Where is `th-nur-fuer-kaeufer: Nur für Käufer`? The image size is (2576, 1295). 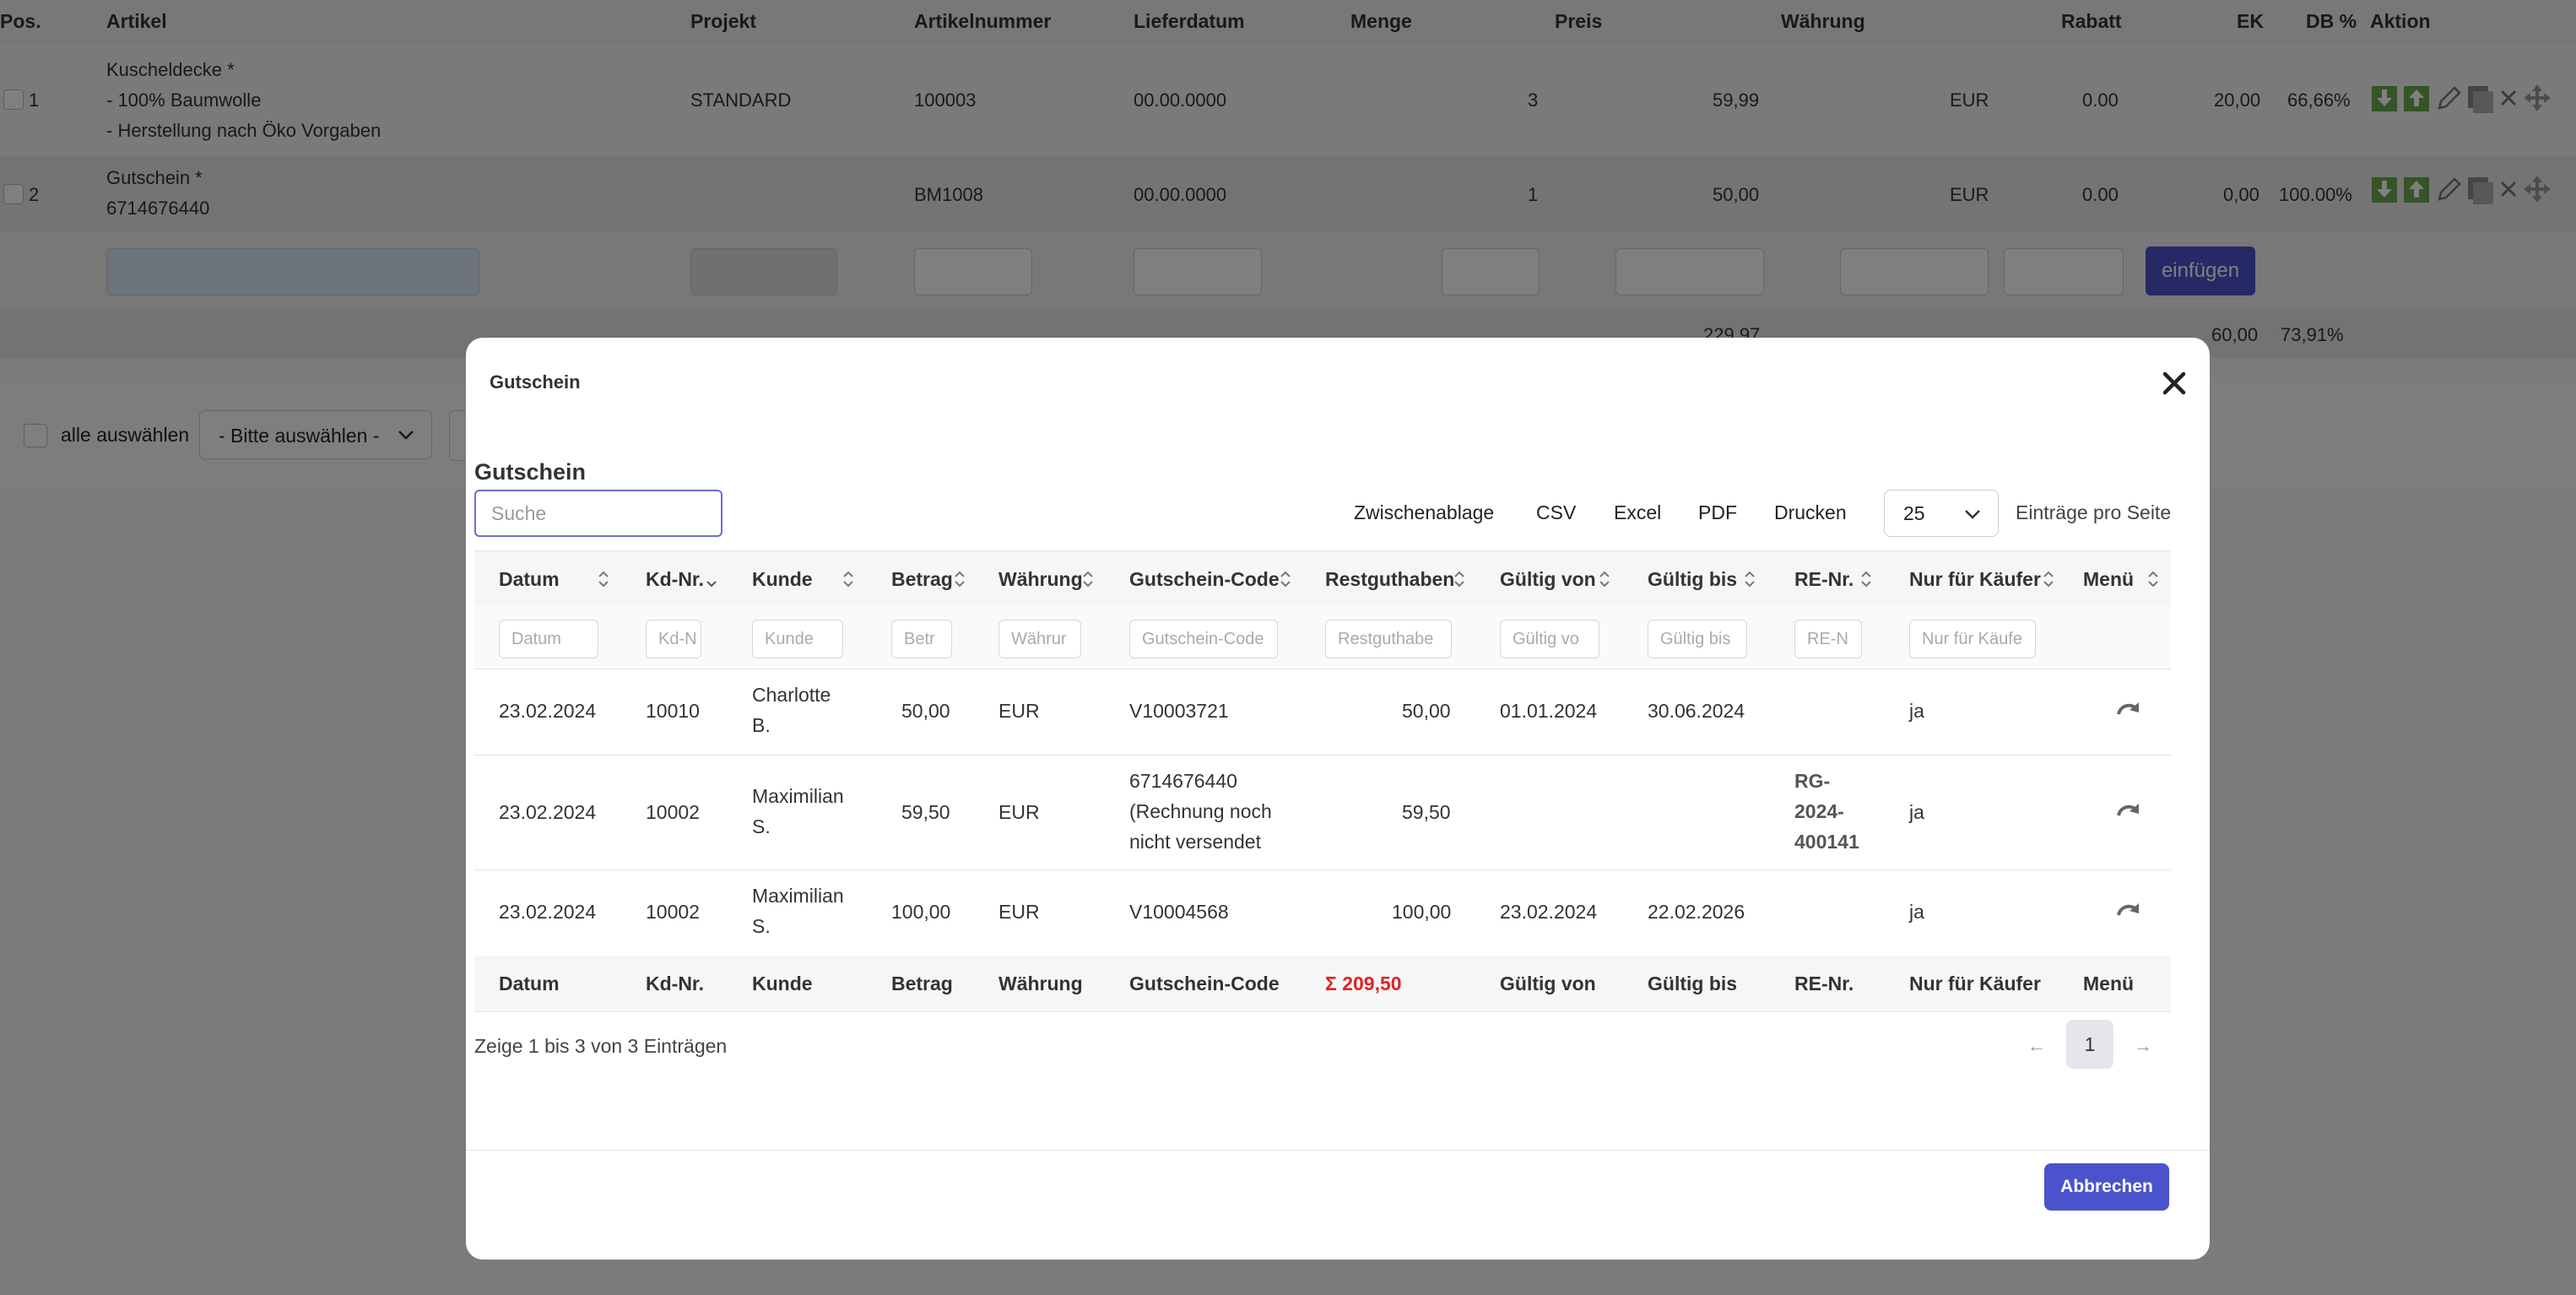 th-nur-fuer-kaeufer: Nur für Käufer is located at coordinates (1975, 579).